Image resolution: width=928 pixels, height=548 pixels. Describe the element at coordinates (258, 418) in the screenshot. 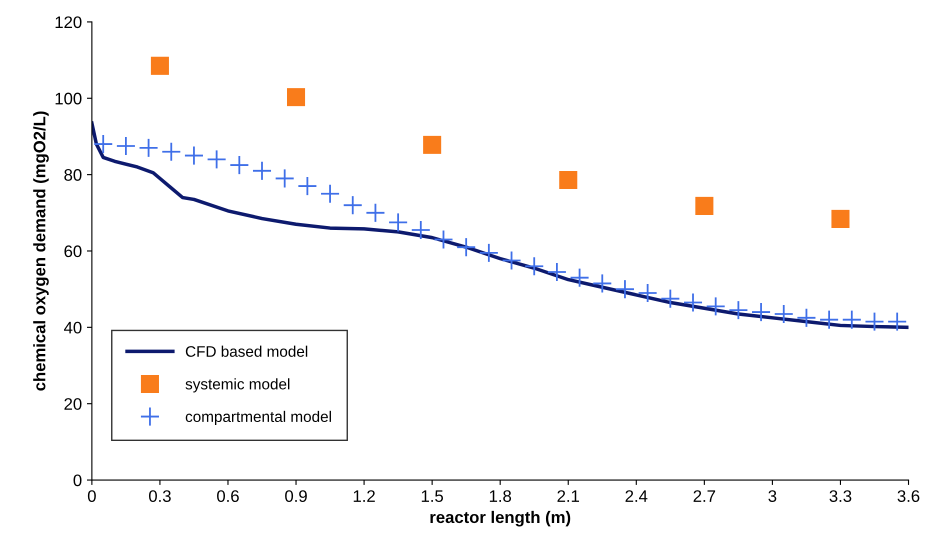

I see `legend-label: compartmental model` at that location.